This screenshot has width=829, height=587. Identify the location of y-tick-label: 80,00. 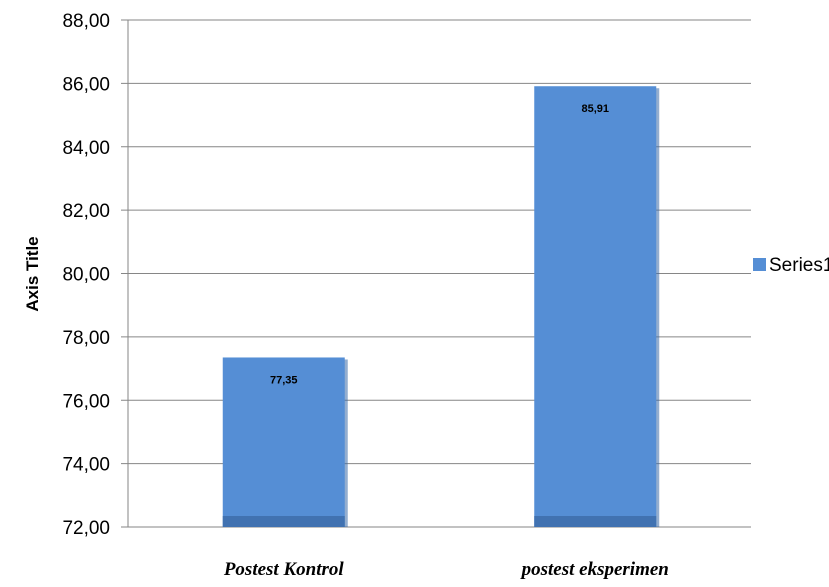
(86, 275).